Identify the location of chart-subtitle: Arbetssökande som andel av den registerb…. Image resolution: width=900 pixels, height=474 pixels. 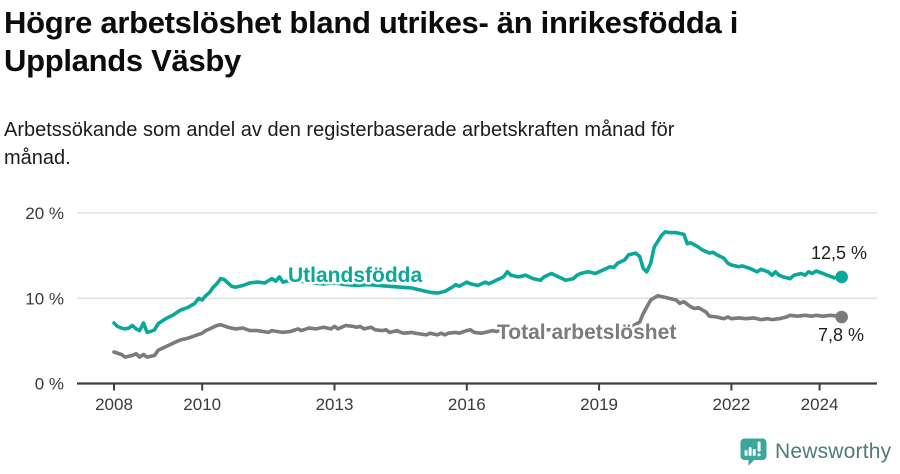
(424, 144).